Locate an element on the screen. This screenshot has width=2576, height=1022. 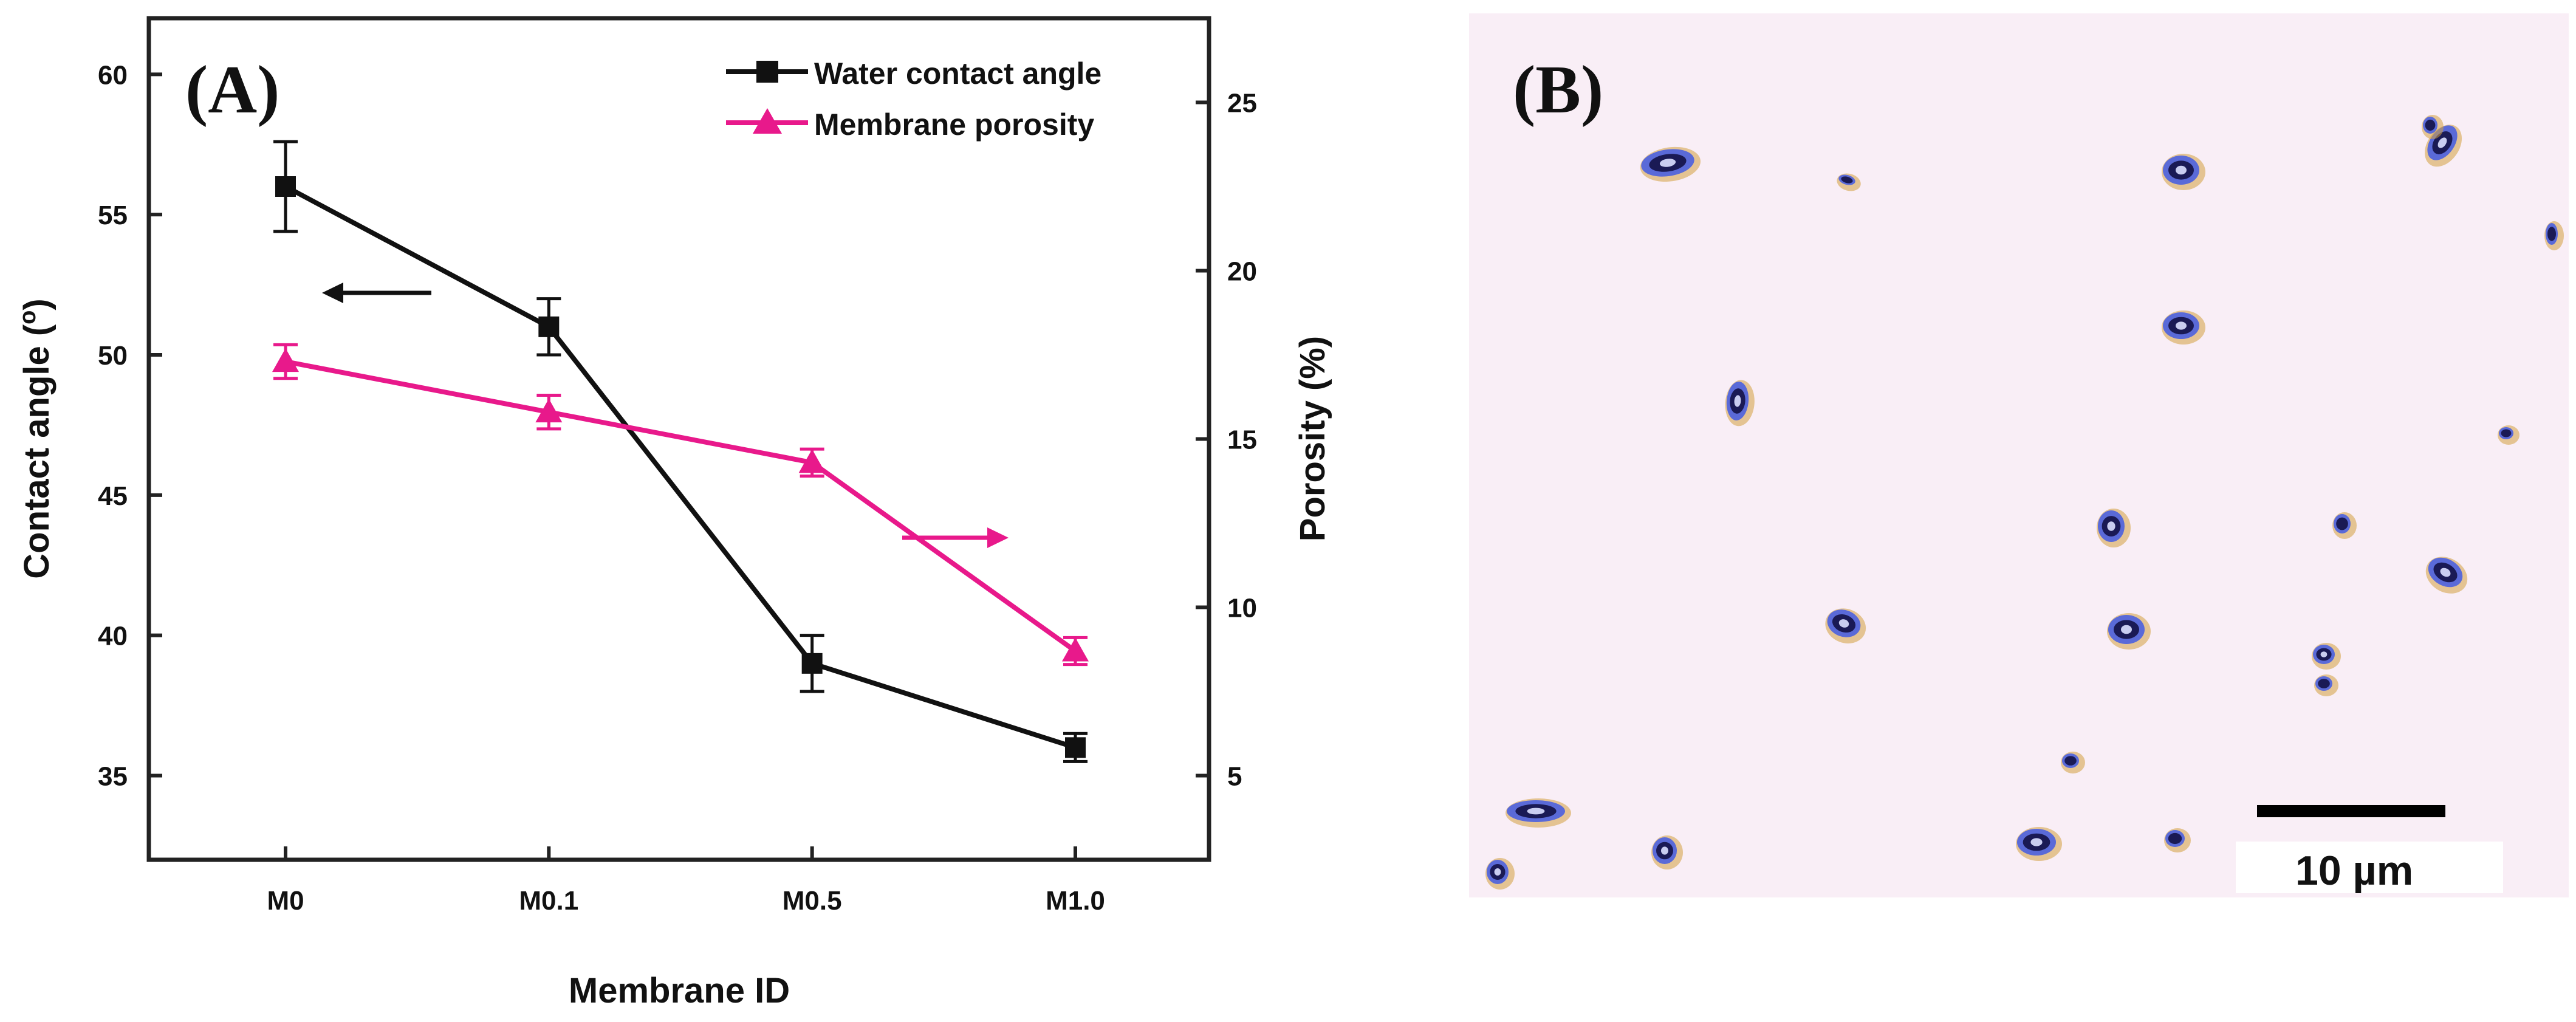
right-y-tick-label: 20 is located at coordinates (1242, 272).